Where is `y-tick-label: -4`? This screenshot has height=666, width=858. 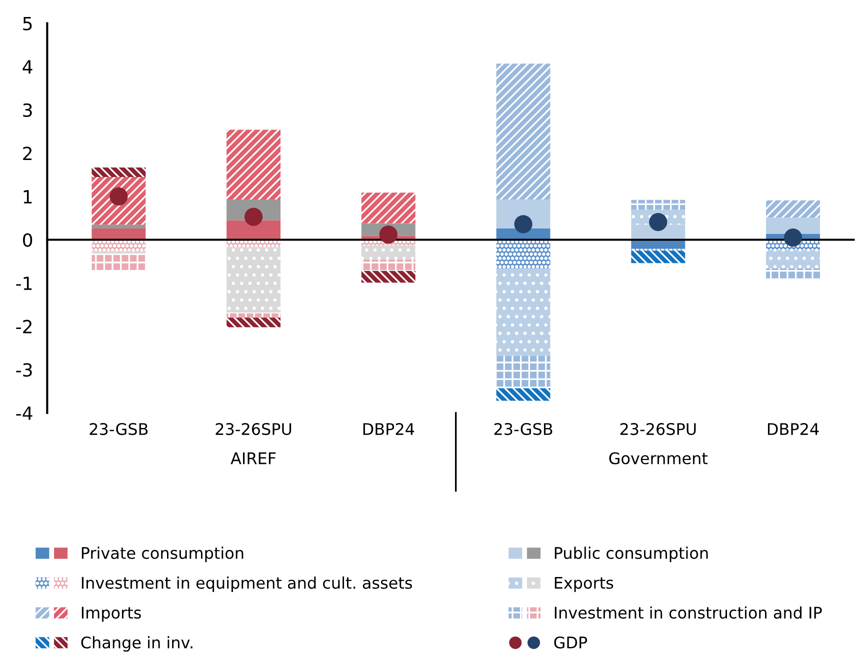 y-tick-label: -4 is located at coordinates (24, 413).